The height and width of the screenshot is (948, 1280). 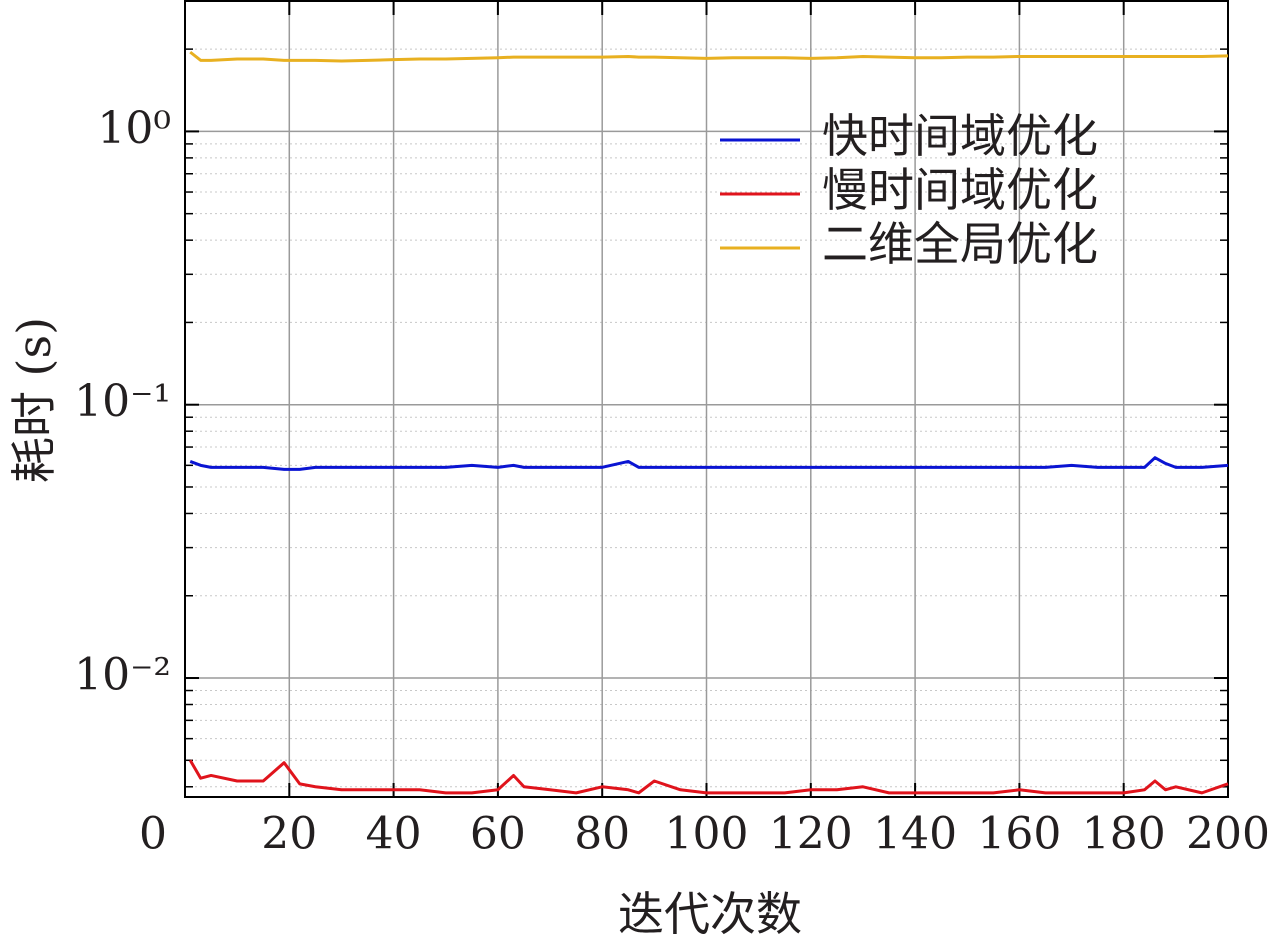 I want to click on x-axis-label: 迭代次数, so click(x=710, y=914).